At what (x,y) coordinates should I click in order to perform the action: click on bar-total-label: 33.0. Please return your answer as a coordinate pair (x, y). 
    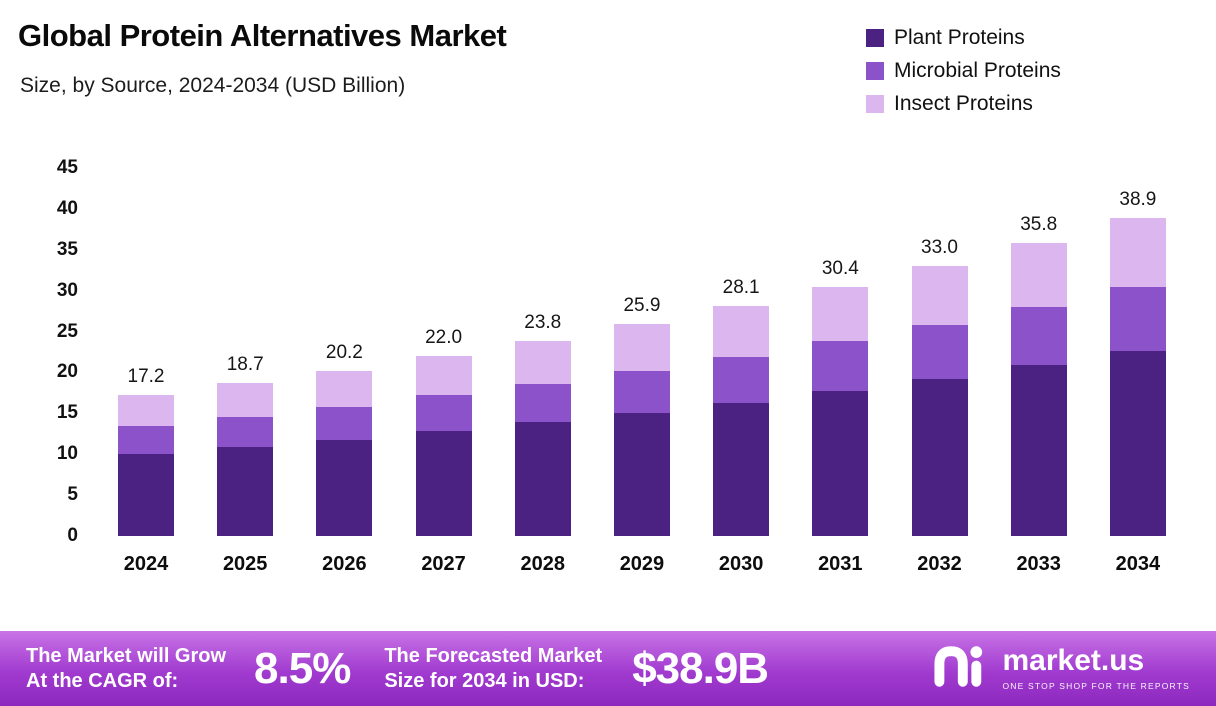
    Looking at the image, I should click on (939, 248).